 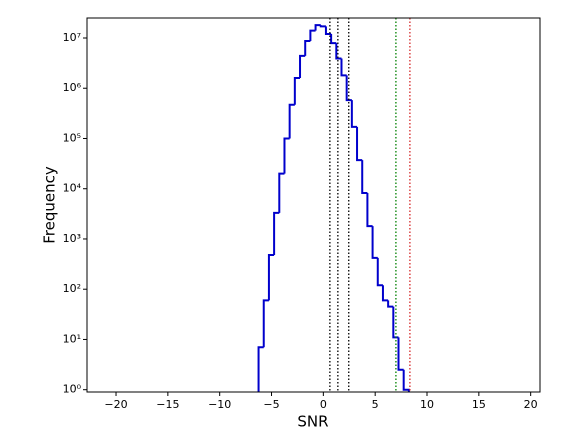 I want to click on x-tick-label: −15, so click(x=167, y=404).